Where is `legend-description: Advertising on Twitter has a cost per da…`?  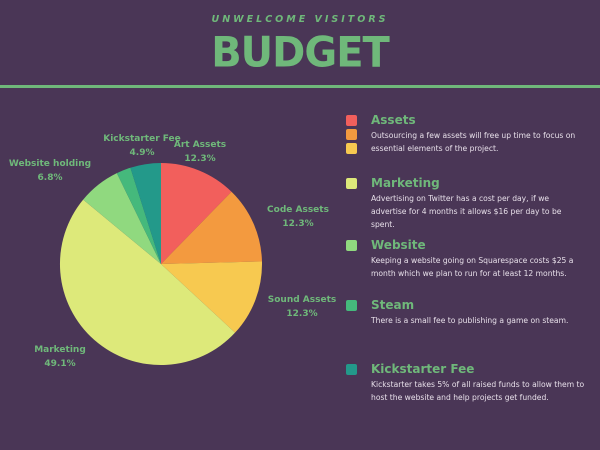 legend-description: Advertising on Twitter has a cost per da… is located at coordinates (466, 211).